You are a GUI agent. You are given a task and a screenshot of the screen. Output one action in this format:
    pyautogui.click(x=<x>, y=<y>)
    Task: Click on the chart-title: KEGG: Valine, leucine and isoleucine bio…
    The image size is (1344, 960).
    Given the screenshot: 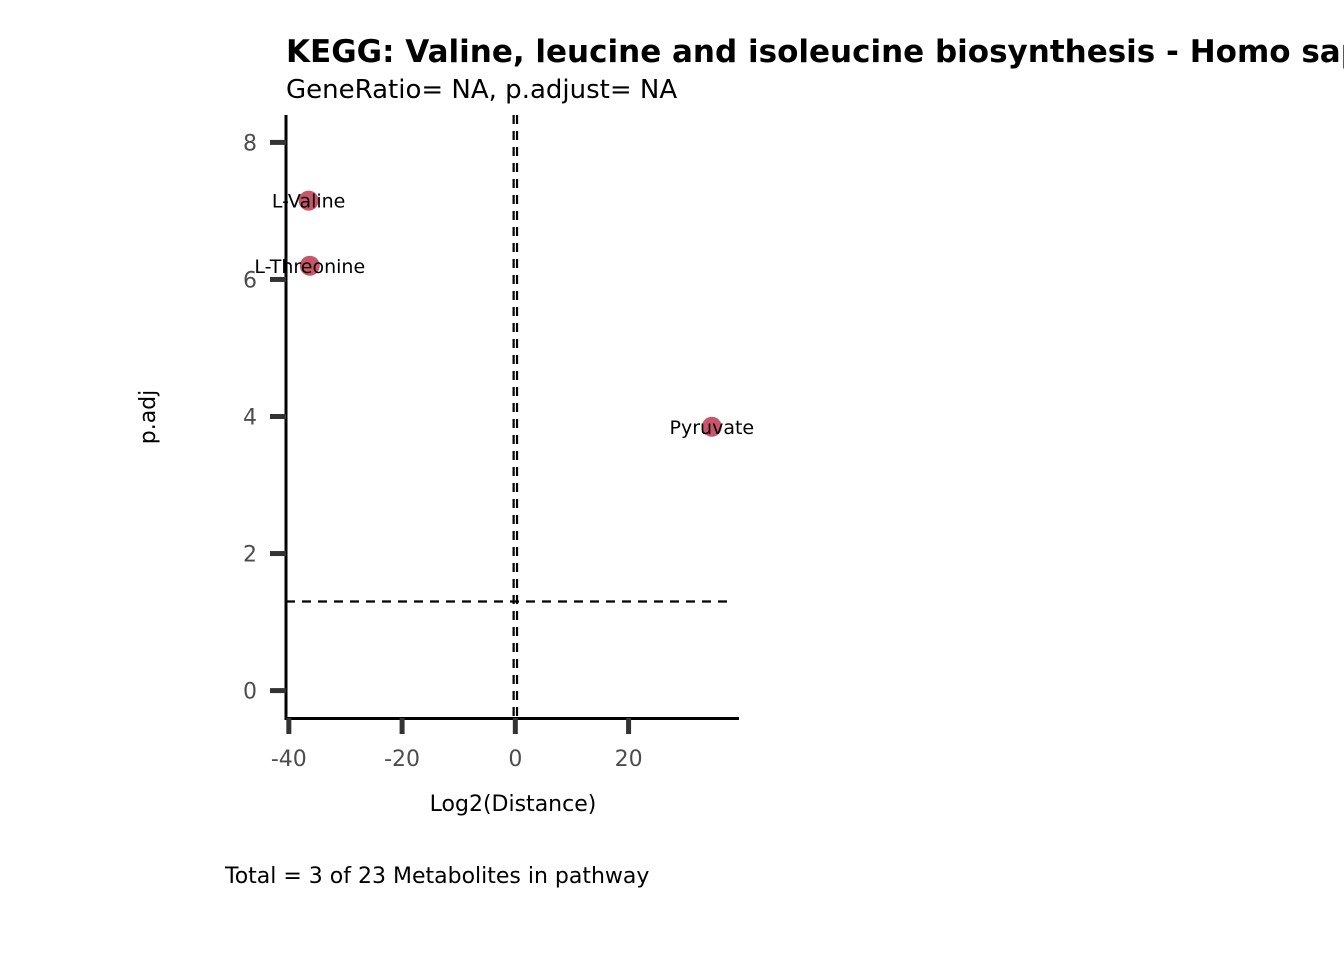 What is the action you would take?
    pyautogui.click(x=815, y=52)
    